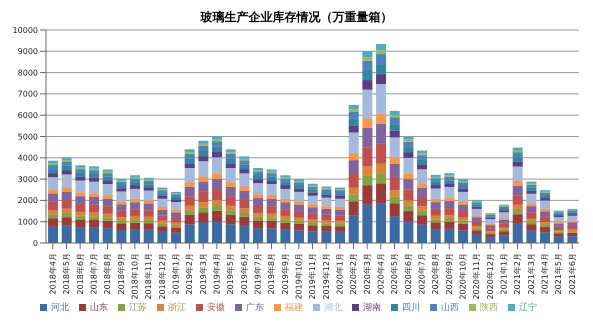 Image resolution: width=593 pixels, height=322 pixels. Describe the element at coordinates (53, 273) in the screenshot. I see `x-tick-label: 2018年4月` at that location.